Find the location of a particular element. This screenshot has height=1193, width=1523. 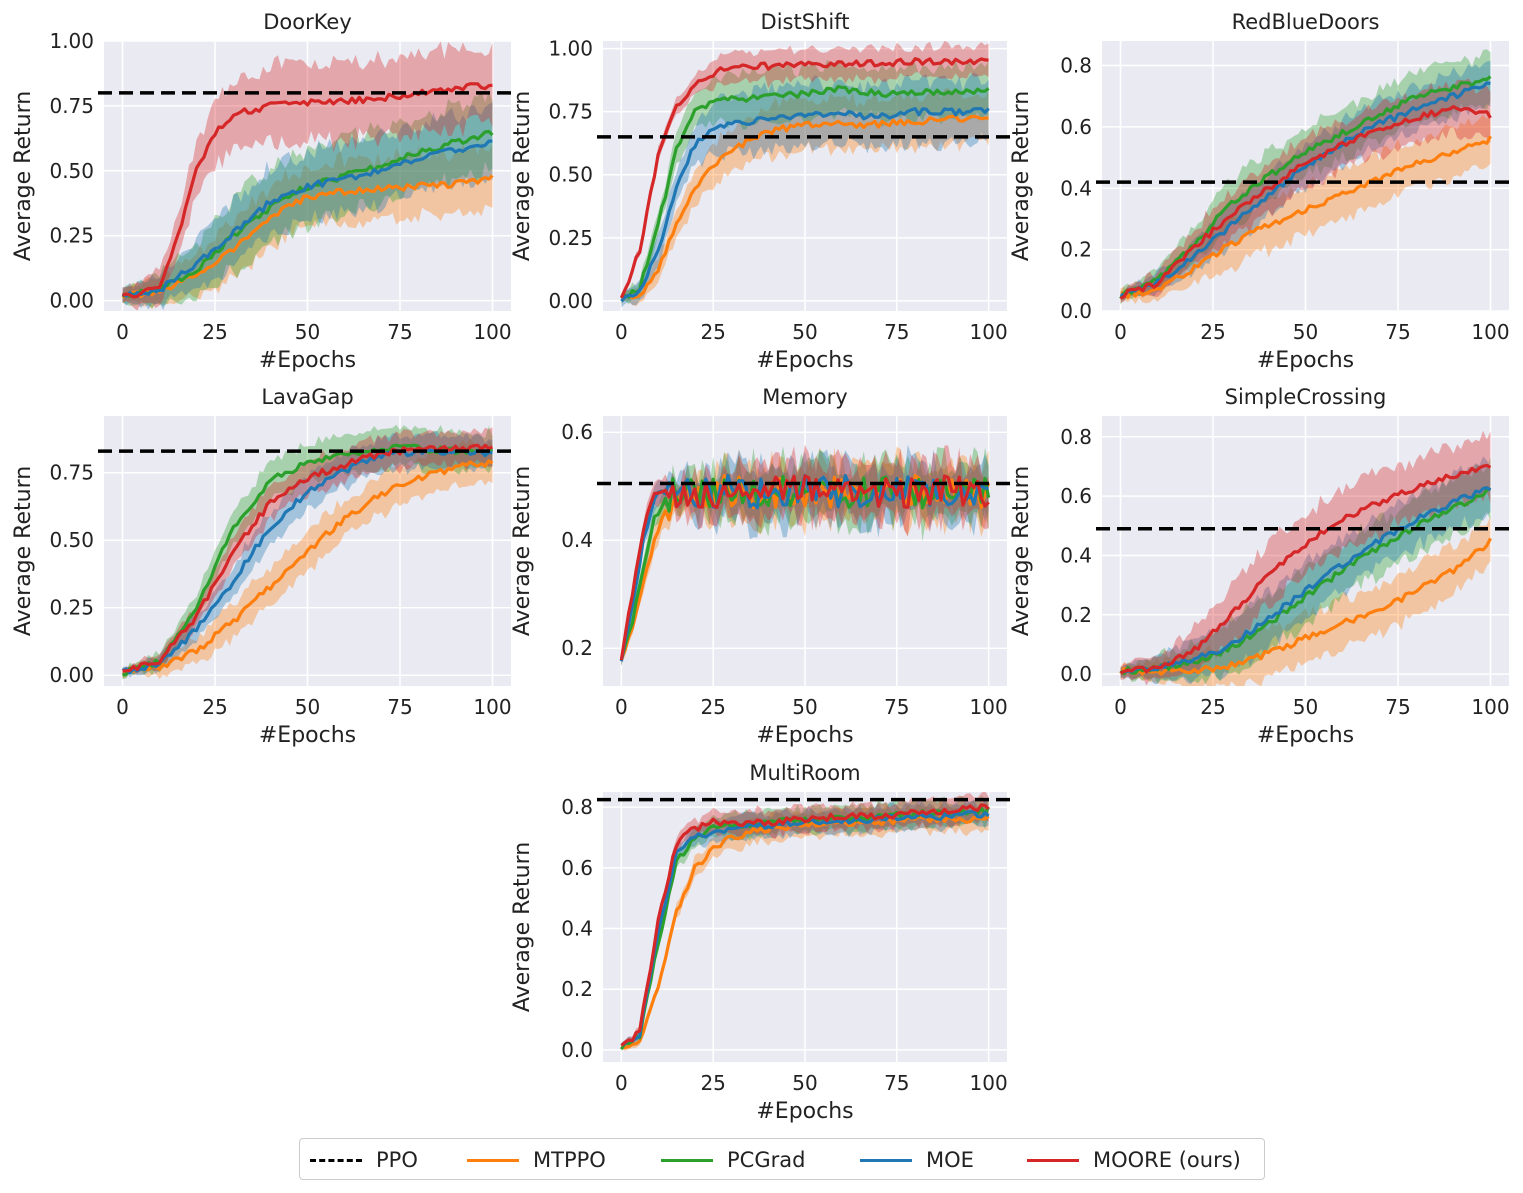

chart-title: DistShift is located at coordinates (805, 22).